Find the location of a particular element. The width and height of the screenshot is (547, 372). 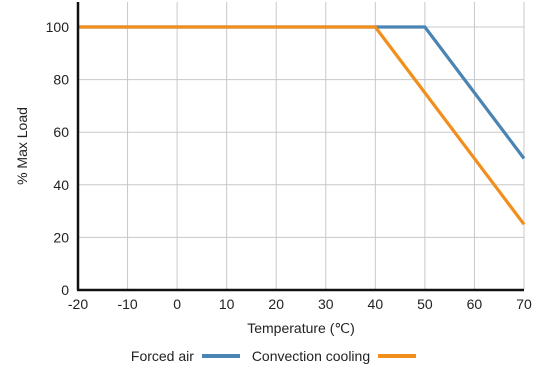

y-axis-title: % Max Load is located at coordinates (22, 146).